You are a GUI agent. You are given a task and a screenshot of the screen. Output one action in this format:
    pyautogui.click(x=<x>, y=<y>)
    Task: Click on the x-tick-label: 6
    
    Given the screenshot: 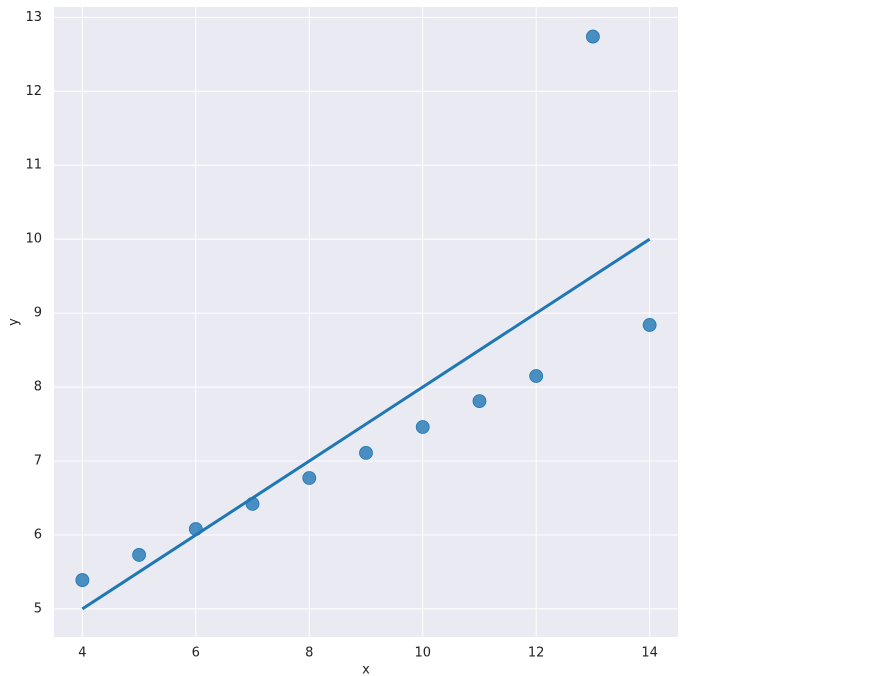 What is the action you would take?
    pyautogui.click(x=196, y=653)
    